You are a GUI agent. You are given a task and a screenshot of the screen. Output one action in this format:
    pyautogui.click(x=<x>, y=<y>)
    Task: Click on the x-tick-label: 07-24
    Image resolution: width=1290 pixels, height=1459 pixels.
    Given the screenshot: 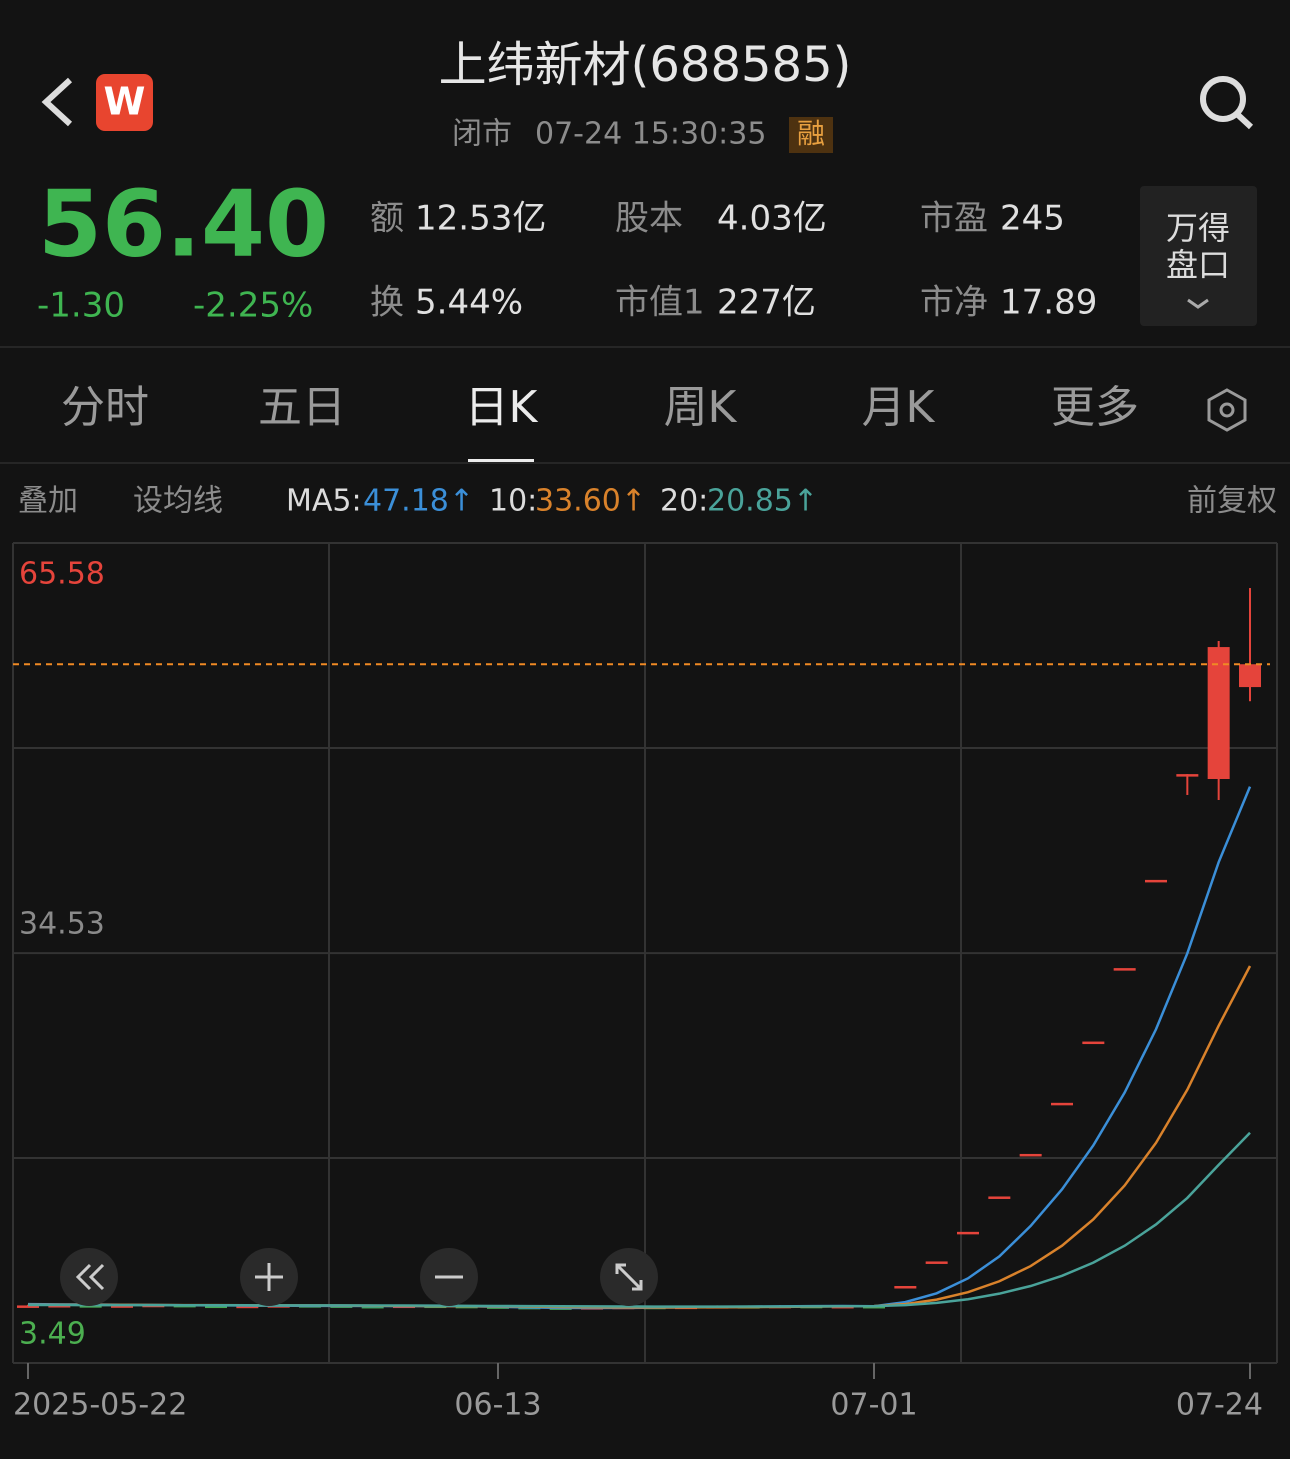 What is the action you would take?
    pyautogui.click(x=1219, y=1405)
    